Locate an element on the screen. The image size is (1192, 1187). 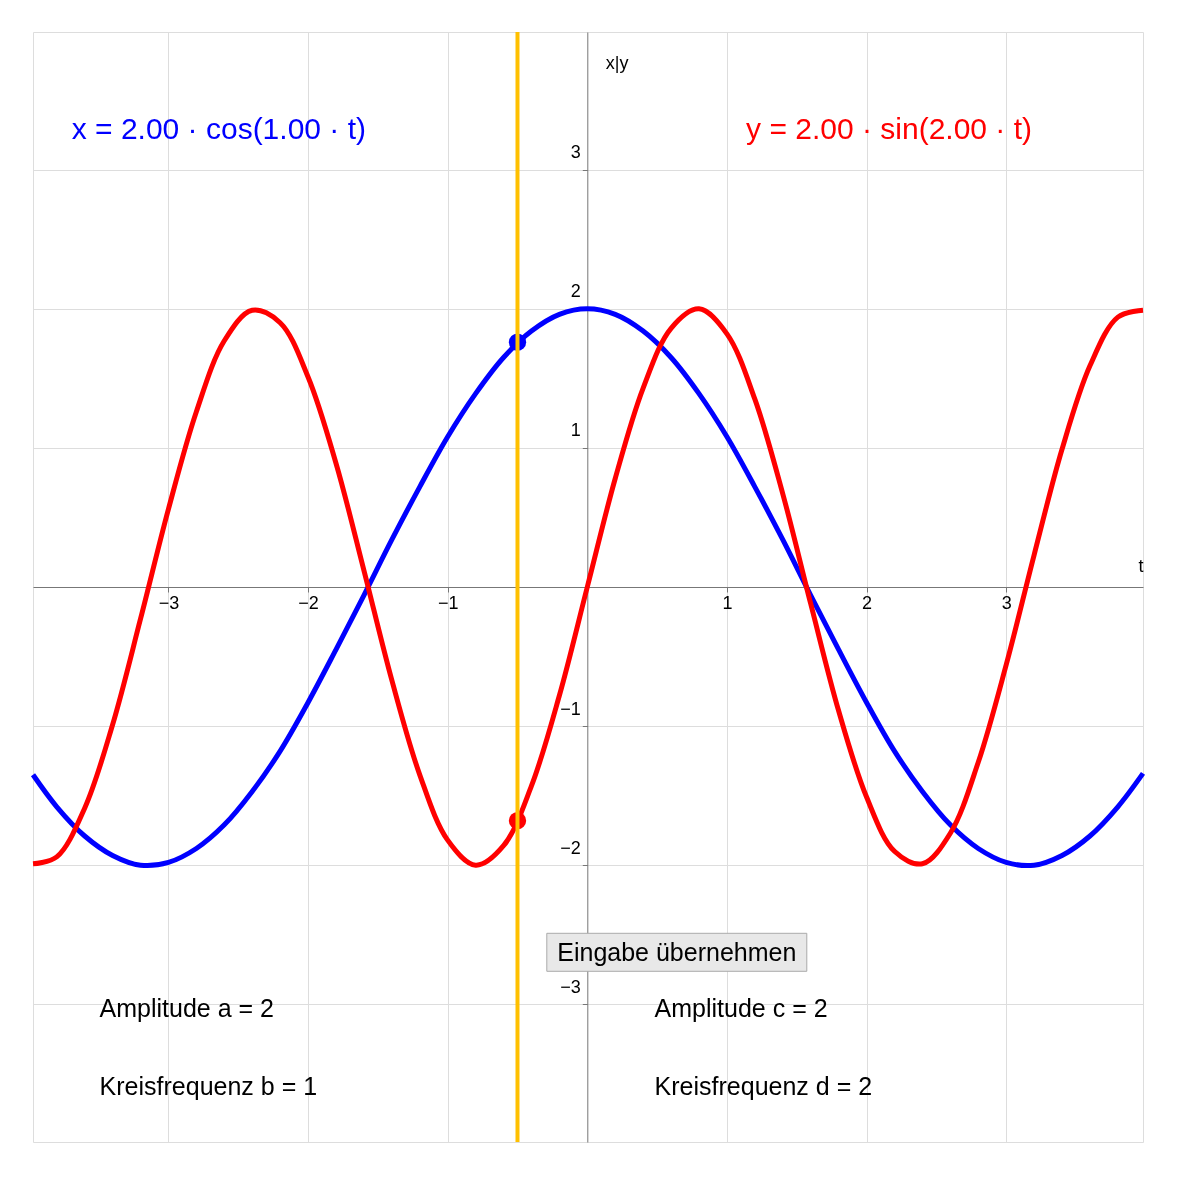
y-tick-label: 1 is located at coordinates (575, 430).